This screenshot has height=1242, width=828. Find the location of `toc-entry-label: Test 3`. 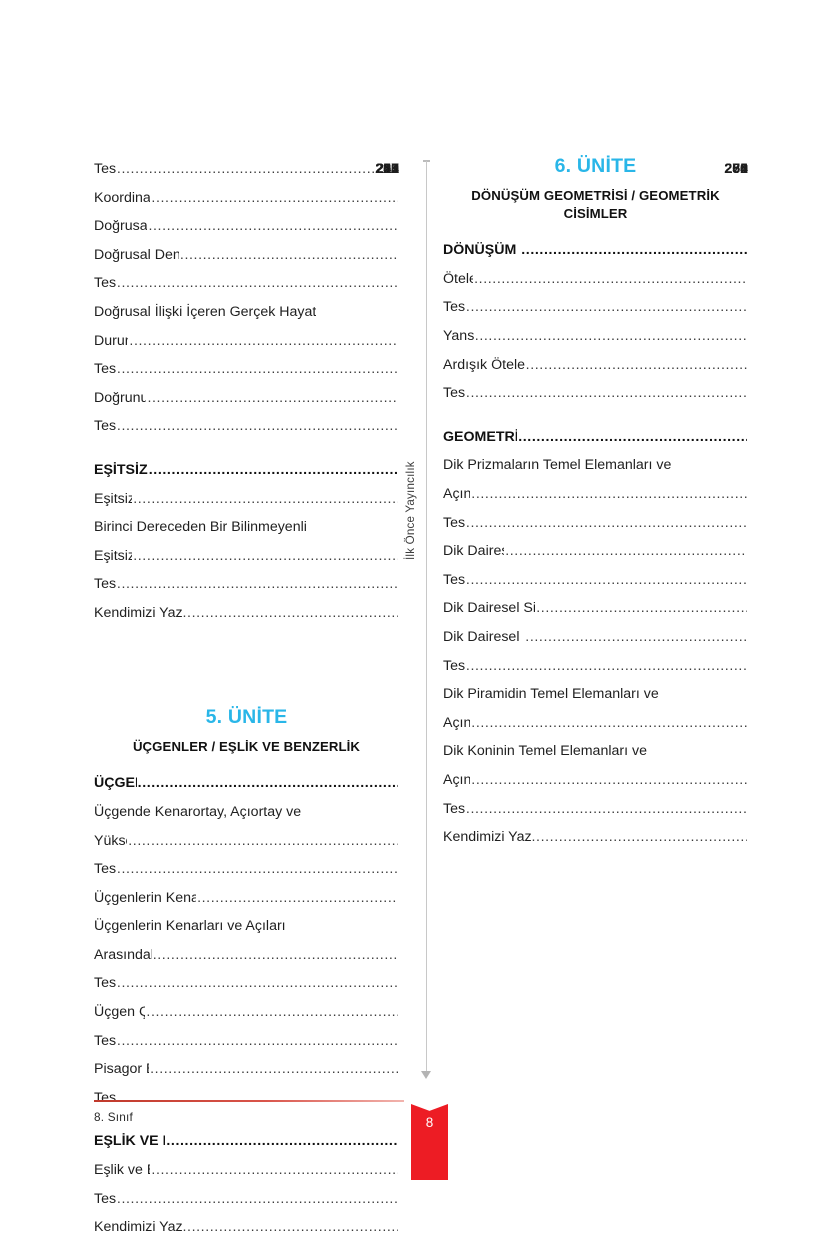

toc-entry-label: Test 3 is located at coordinates (454, 522).